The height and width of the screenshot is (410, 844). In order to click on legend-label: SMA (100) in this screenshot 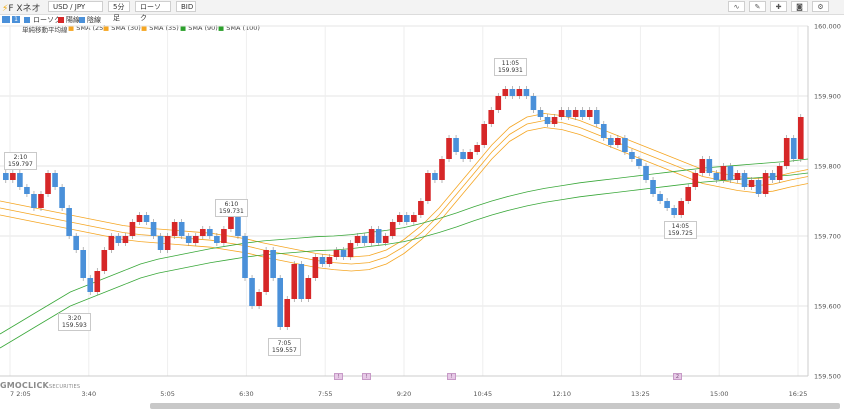, I will do `click(243, 28)`.